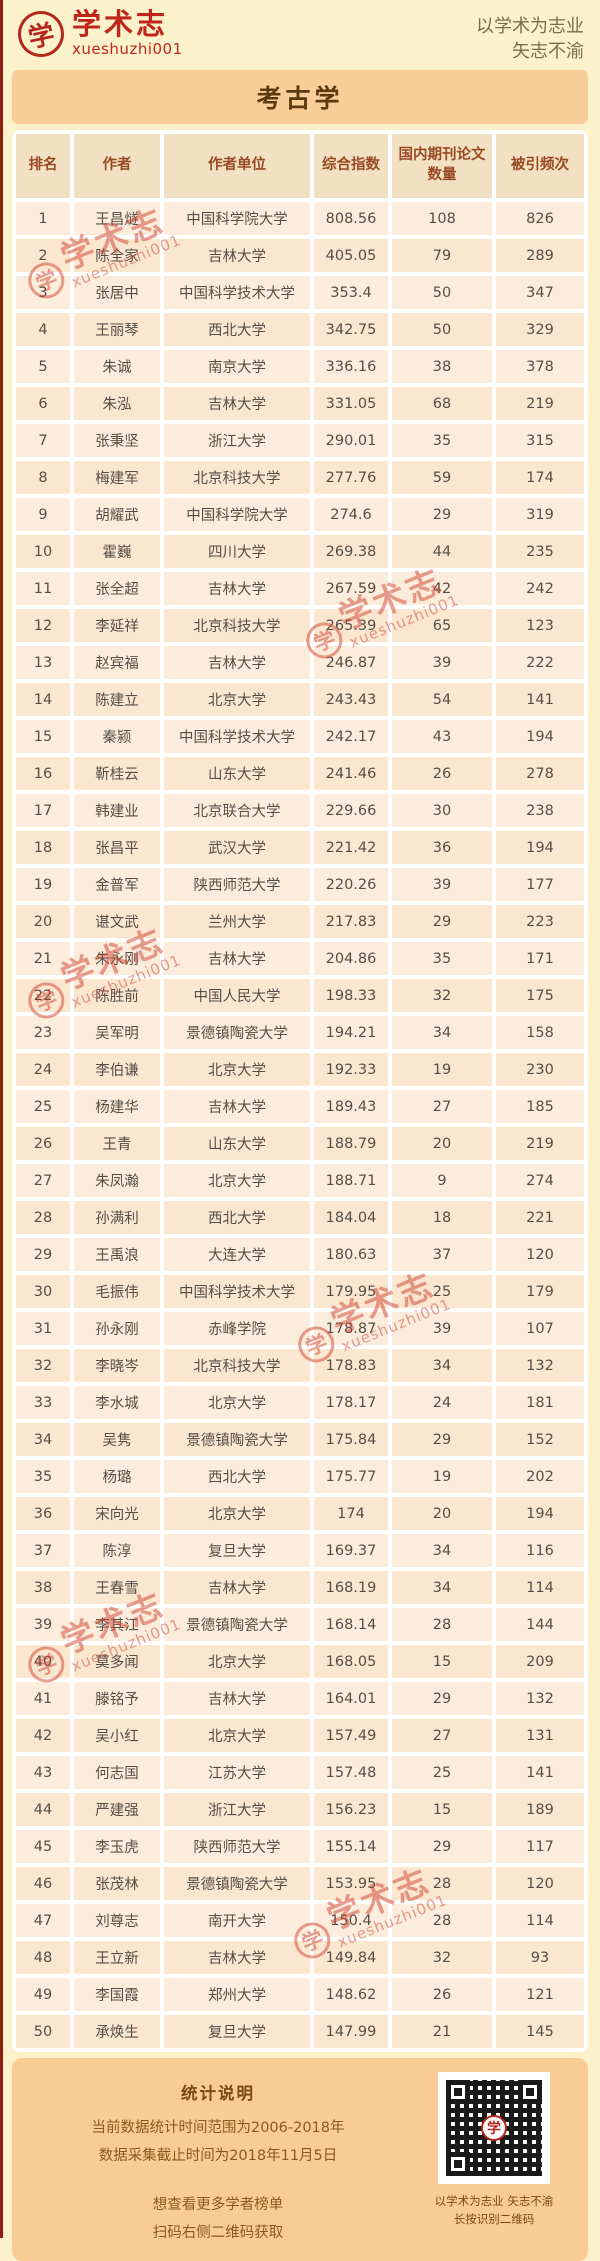  I want to click on author-cell: 朱永刚, so click(117, 958).